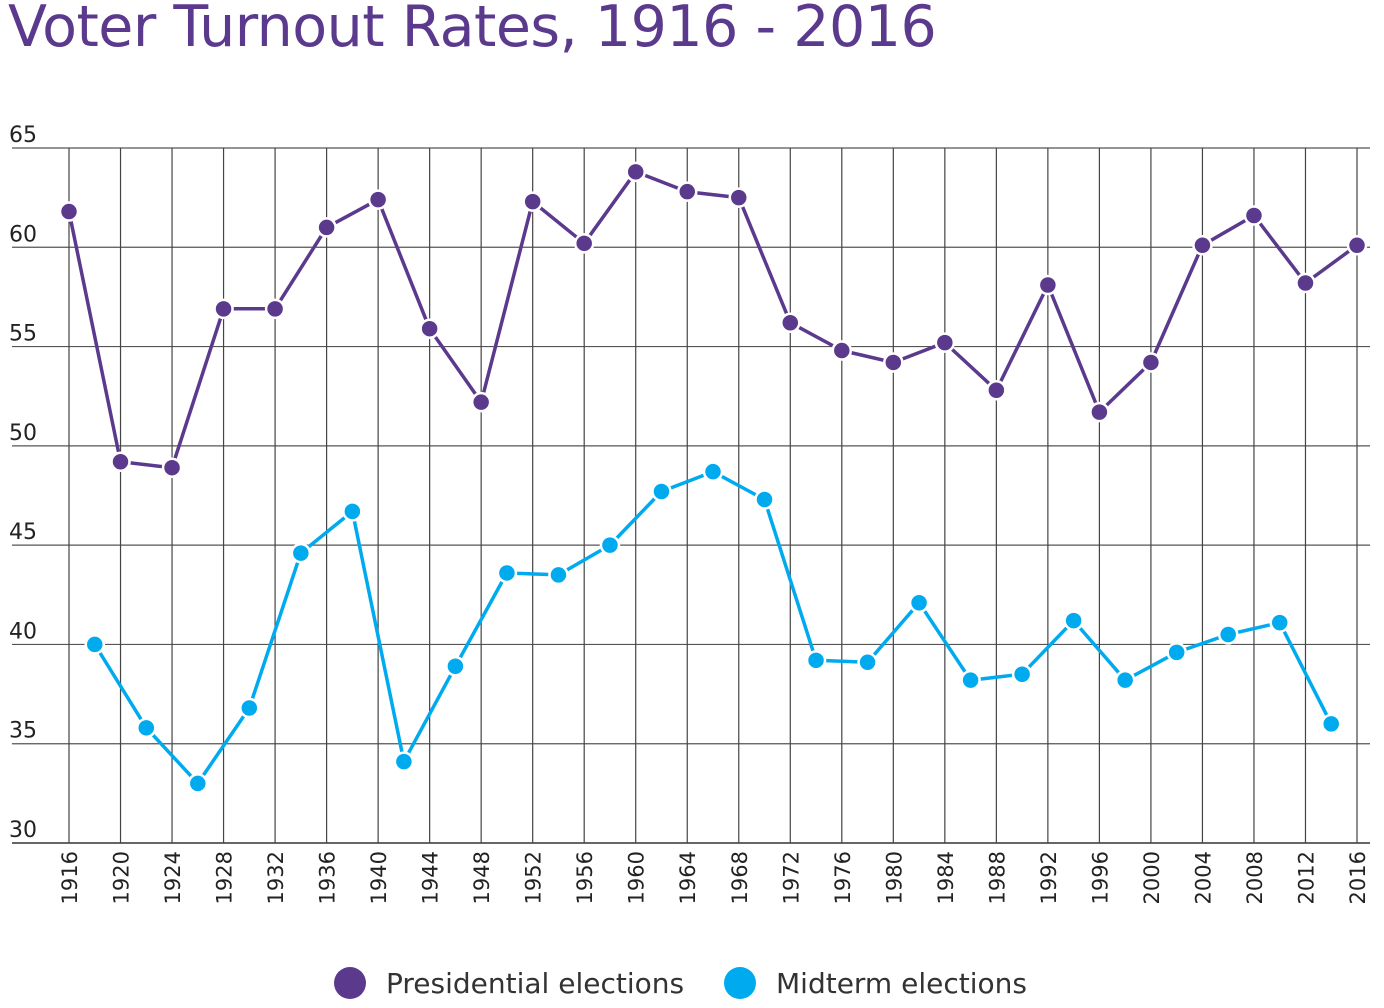 The width and height of the screenshot is (1384, 1008). Describe the element at coordinates (1203, 877) in the screenshot. I see `x-tick-label: 2004` at that location.